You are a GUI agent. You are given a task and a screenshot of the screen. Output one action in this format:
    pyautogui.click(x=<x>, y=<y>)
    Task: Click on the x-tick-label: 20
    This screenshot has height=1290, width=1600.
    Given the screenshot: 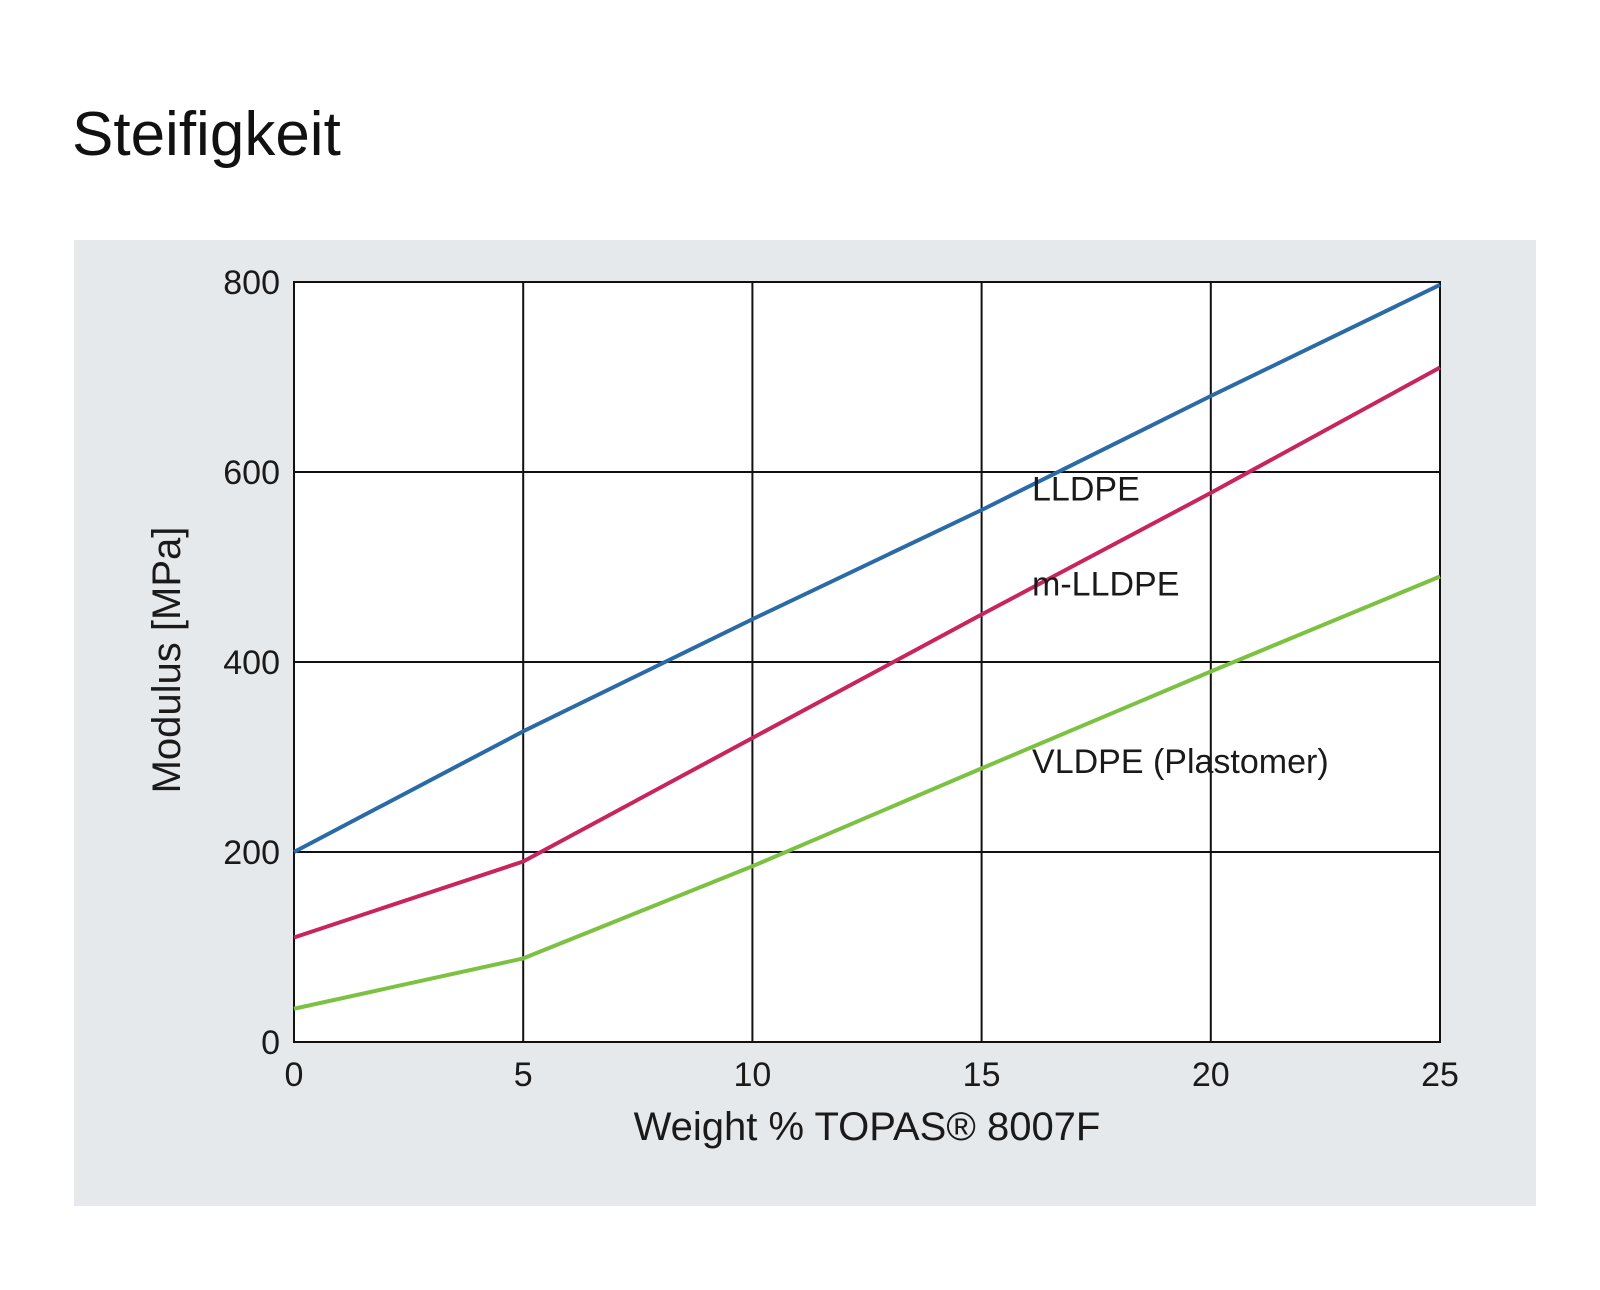 What is the action you would take?
    pyautogui.click(x=1211, y=1075)
    